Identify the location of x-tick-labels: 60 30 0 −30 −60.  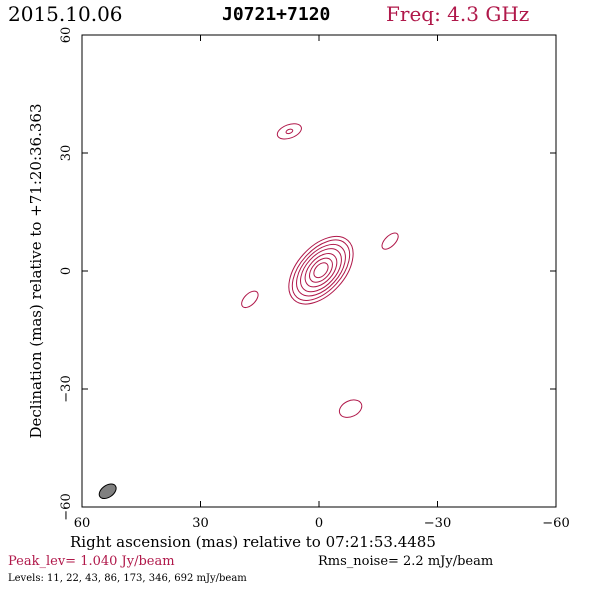
(322, 523).